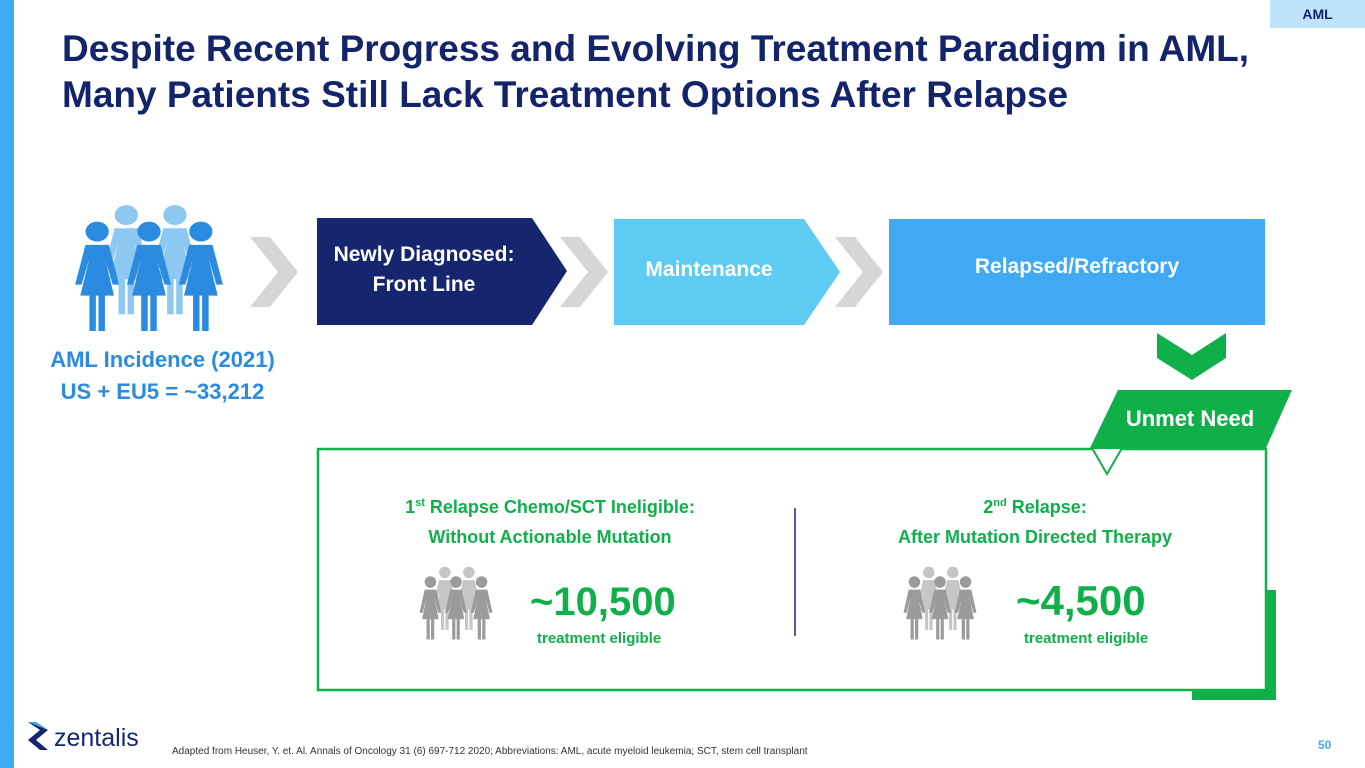 The height and width of the screenshot is (768, 1365). I want to click on unmet-label-box, so click(1191, 419).